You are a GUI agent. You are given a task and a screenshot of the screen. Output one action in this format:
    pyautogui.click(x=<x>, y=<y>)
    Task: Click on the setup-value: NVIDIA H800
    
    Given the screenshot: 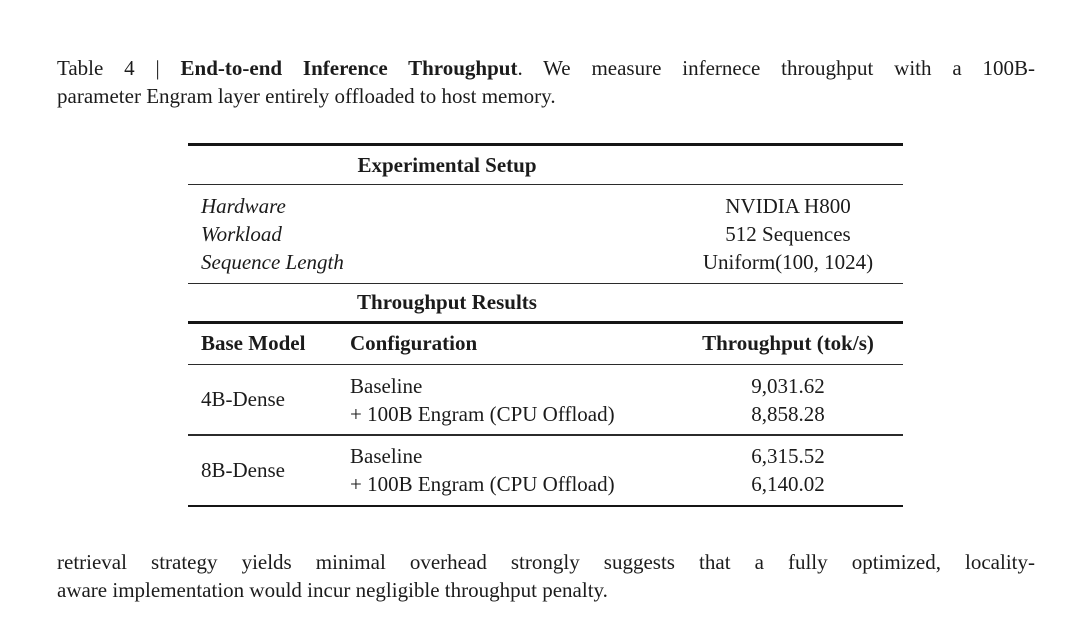 What is the action you would take?
    pyautogui.click(x=788, y=205)
    